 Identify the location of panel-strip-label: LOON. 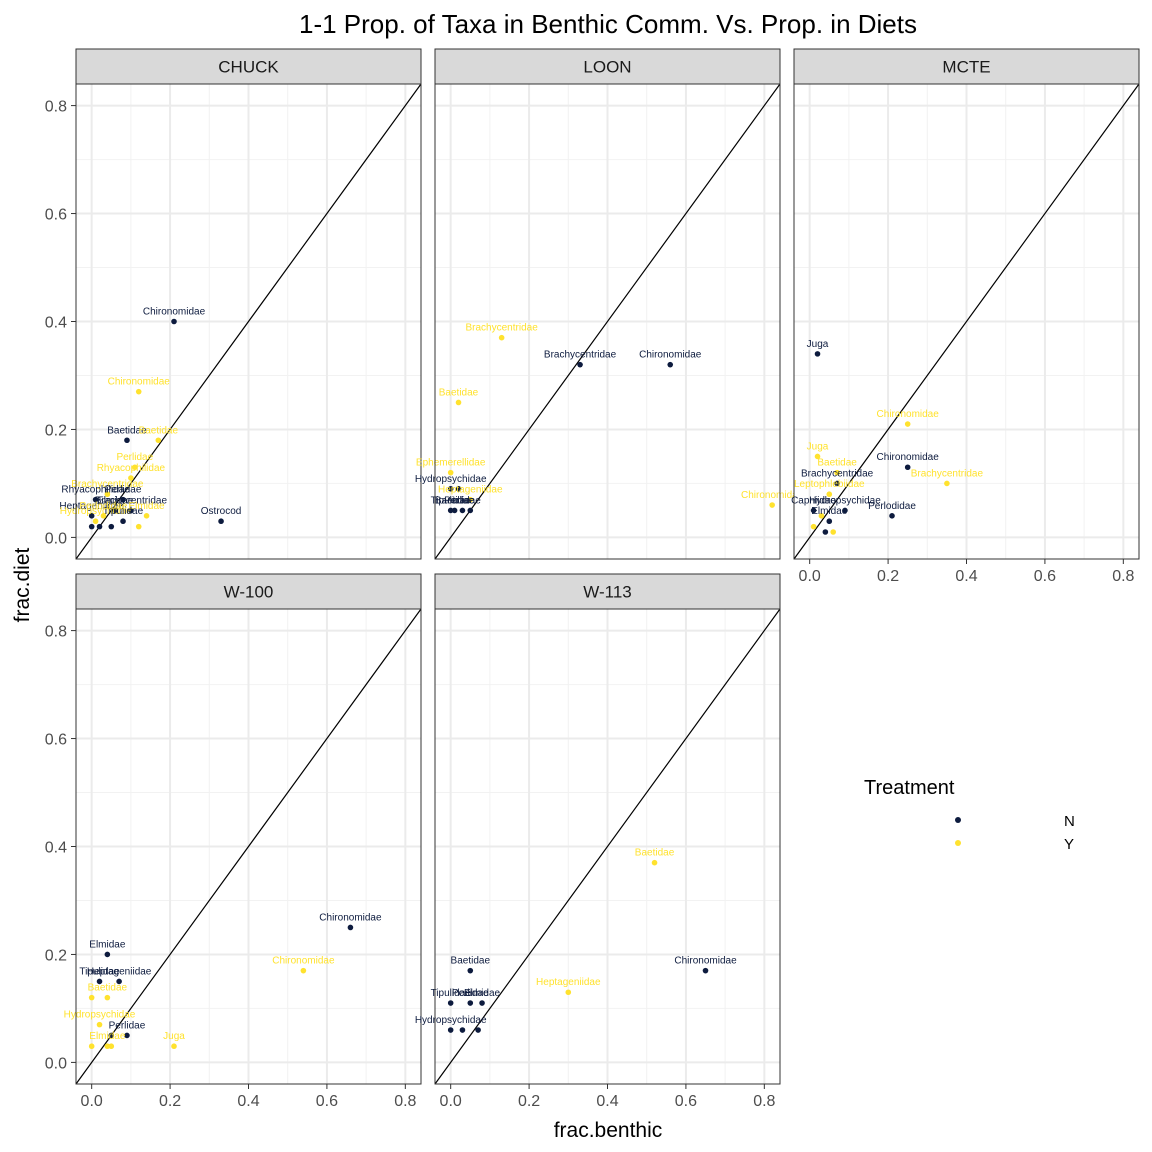
(607, 67).